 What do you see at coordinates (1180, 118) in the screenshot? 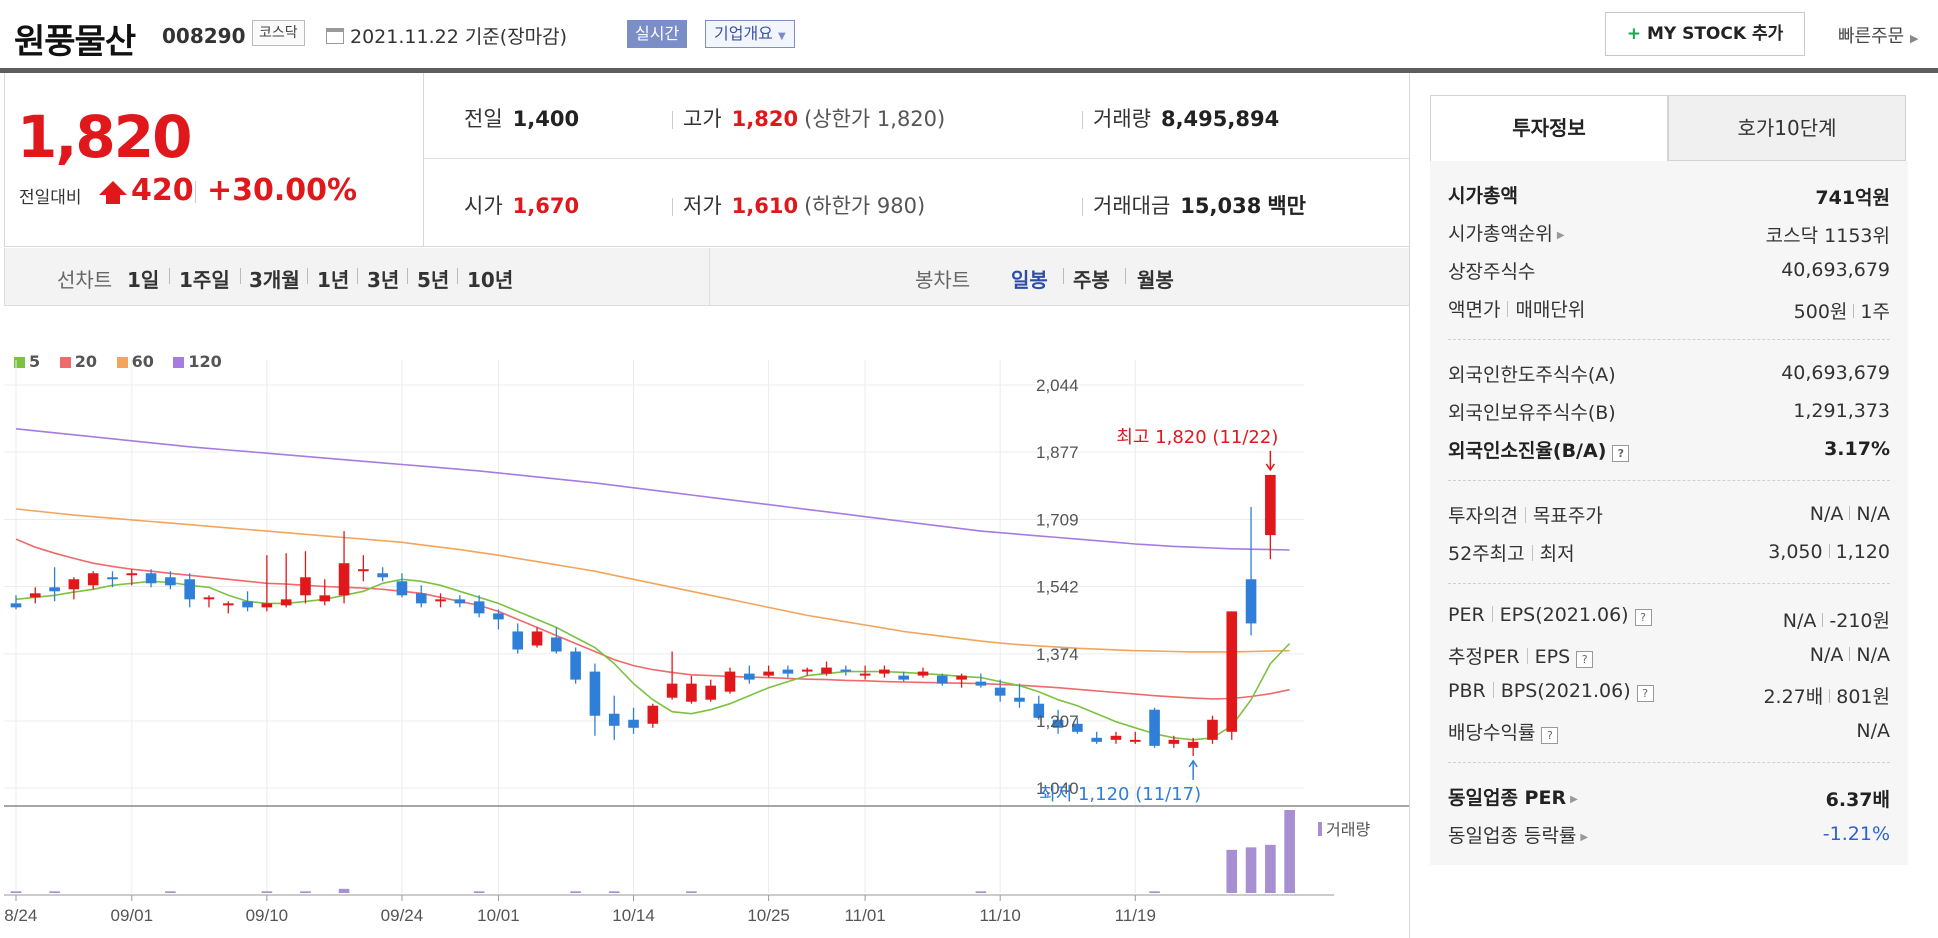
I see `volume: 거래량 8,495,894` at bounding box center [1180, 118].